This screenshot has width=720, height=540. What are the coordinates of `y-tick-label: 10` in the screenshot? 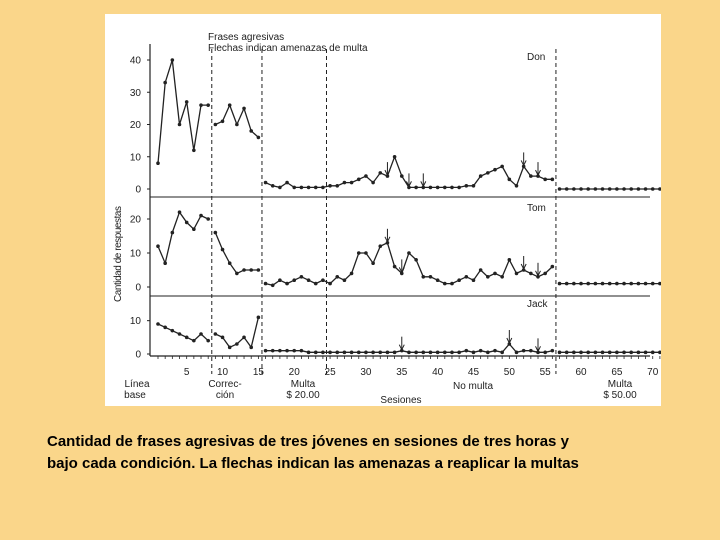 It's located at (136, 254).